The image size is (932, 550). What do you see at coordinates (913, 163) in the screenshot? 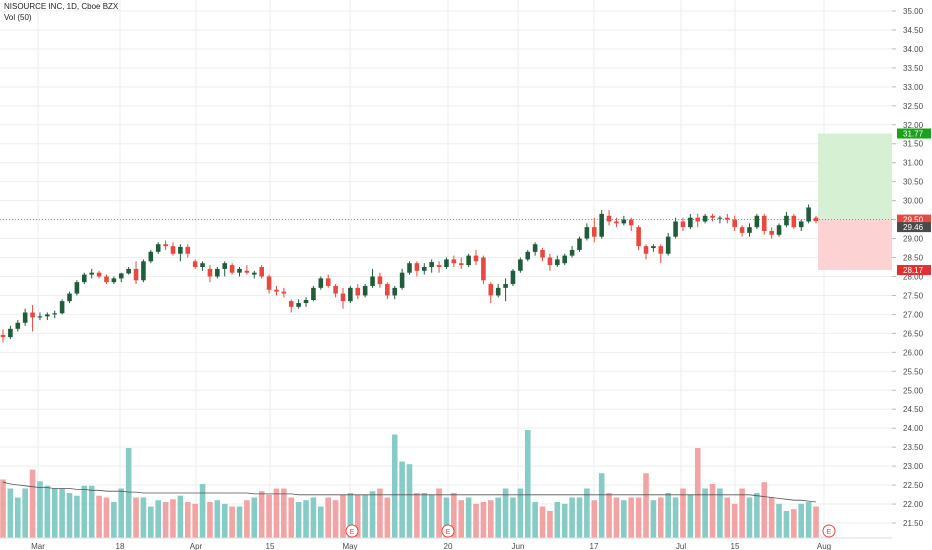
I see `price-tick-label: 31.00` at bounding box center [913, 163].